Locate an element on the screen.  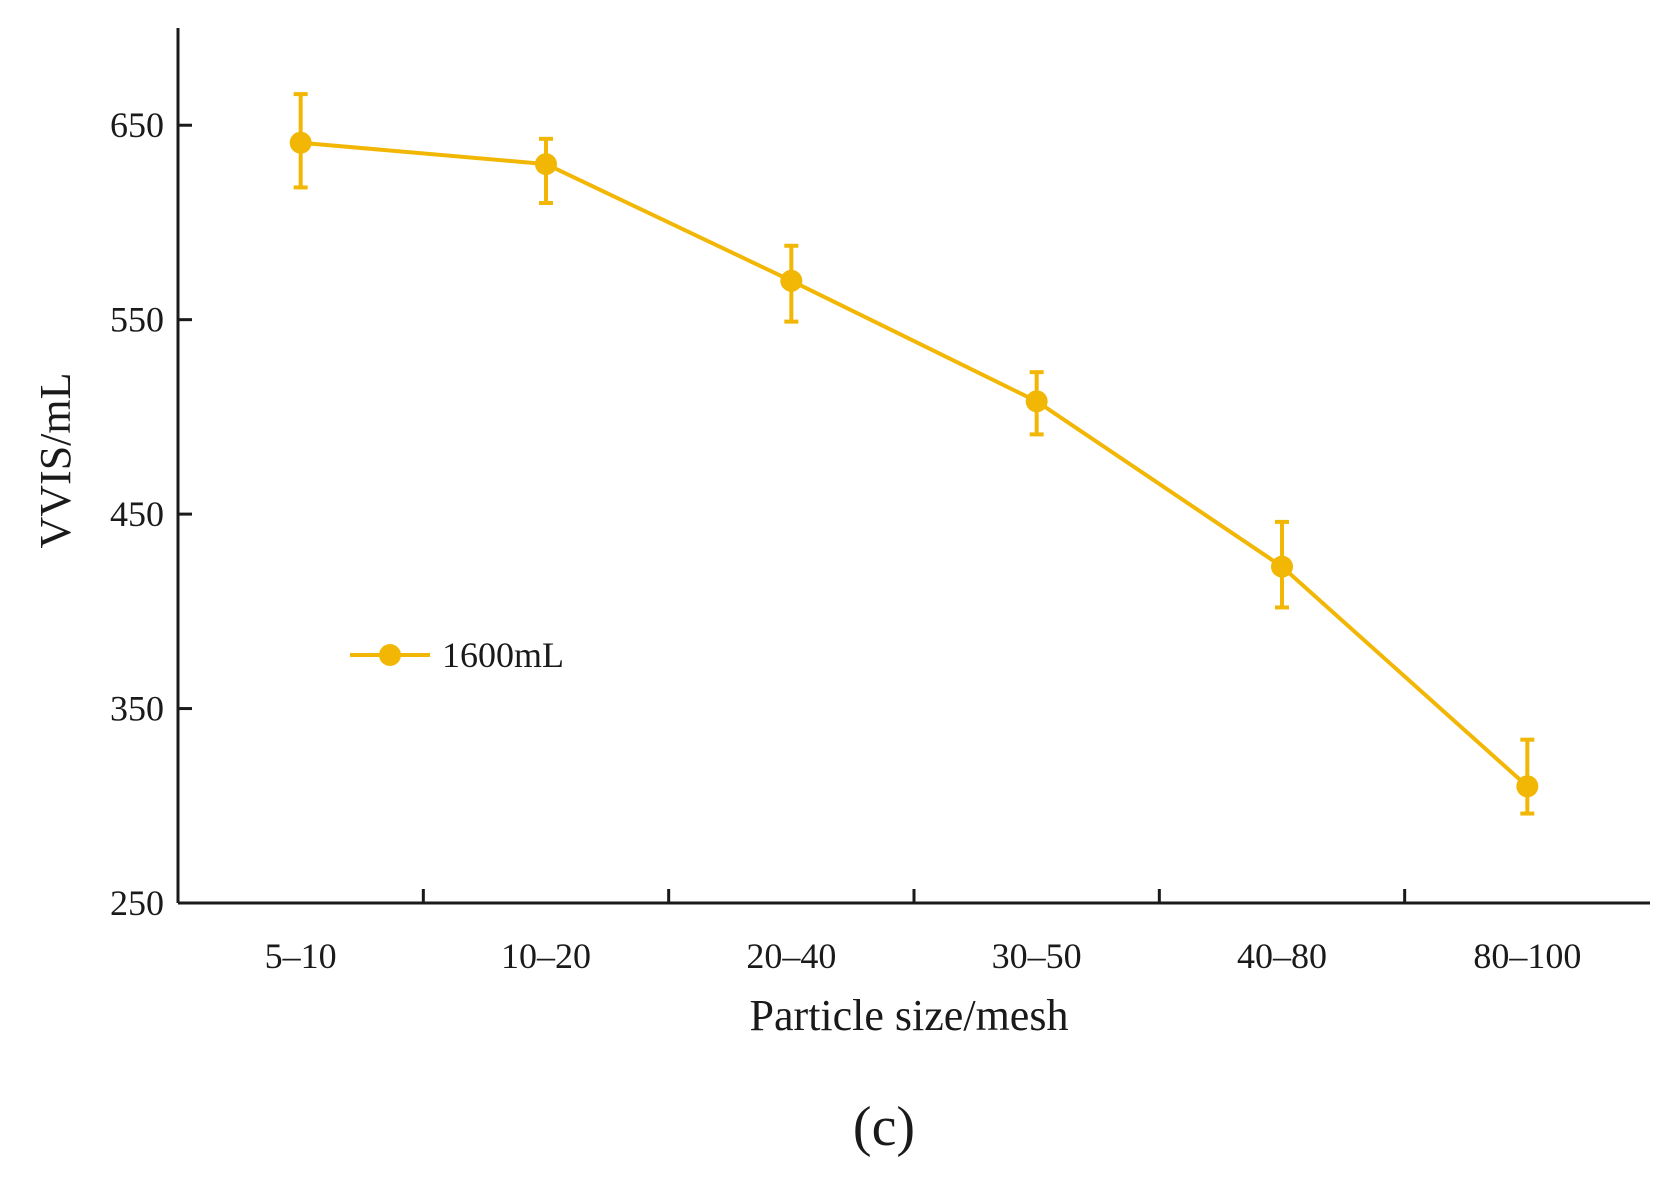
x-axis-title: Particle size/mesh is located at coordinates (909, 1015).